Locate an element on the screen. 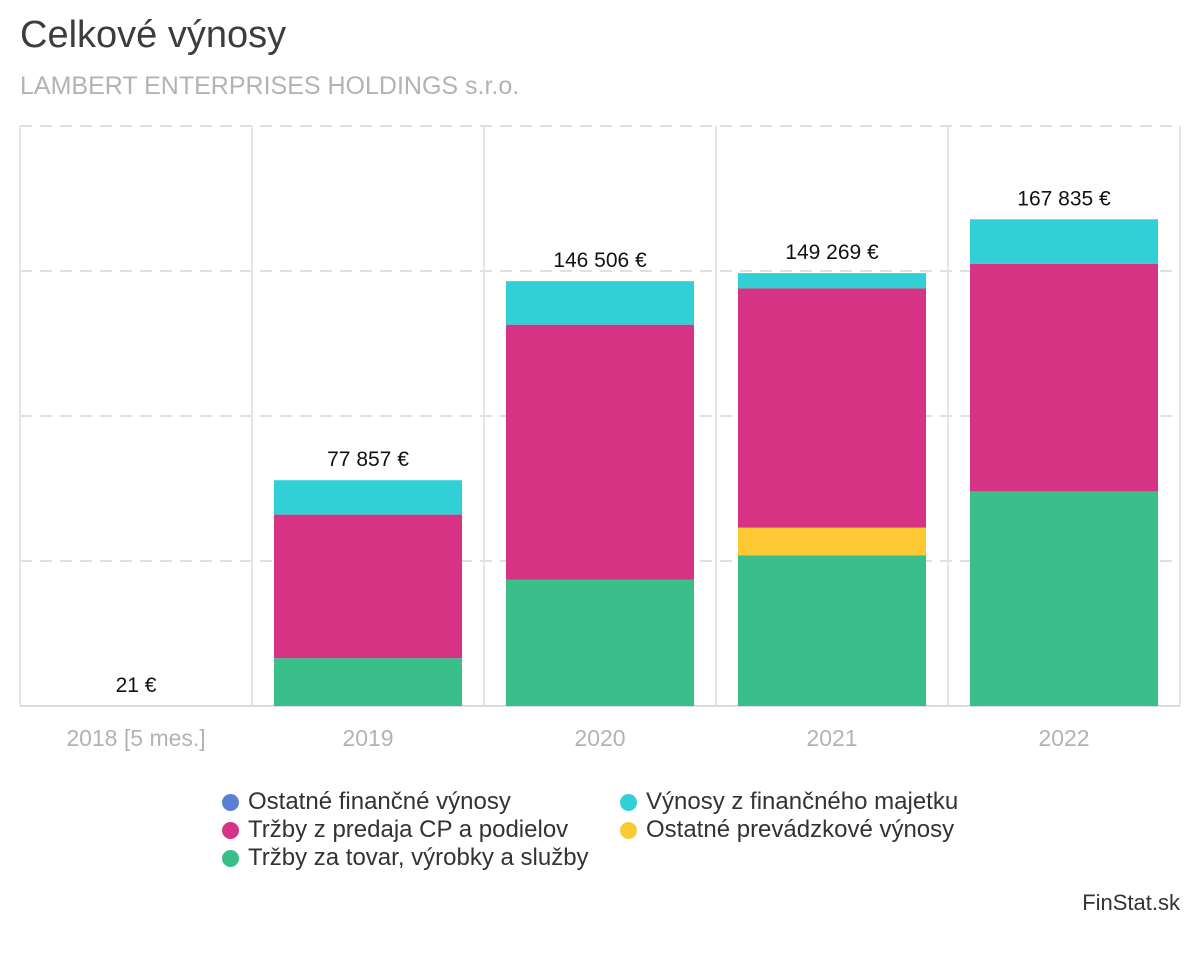  legend-item: Ostatné finančné výnosy is located at coordinates (421, 802).